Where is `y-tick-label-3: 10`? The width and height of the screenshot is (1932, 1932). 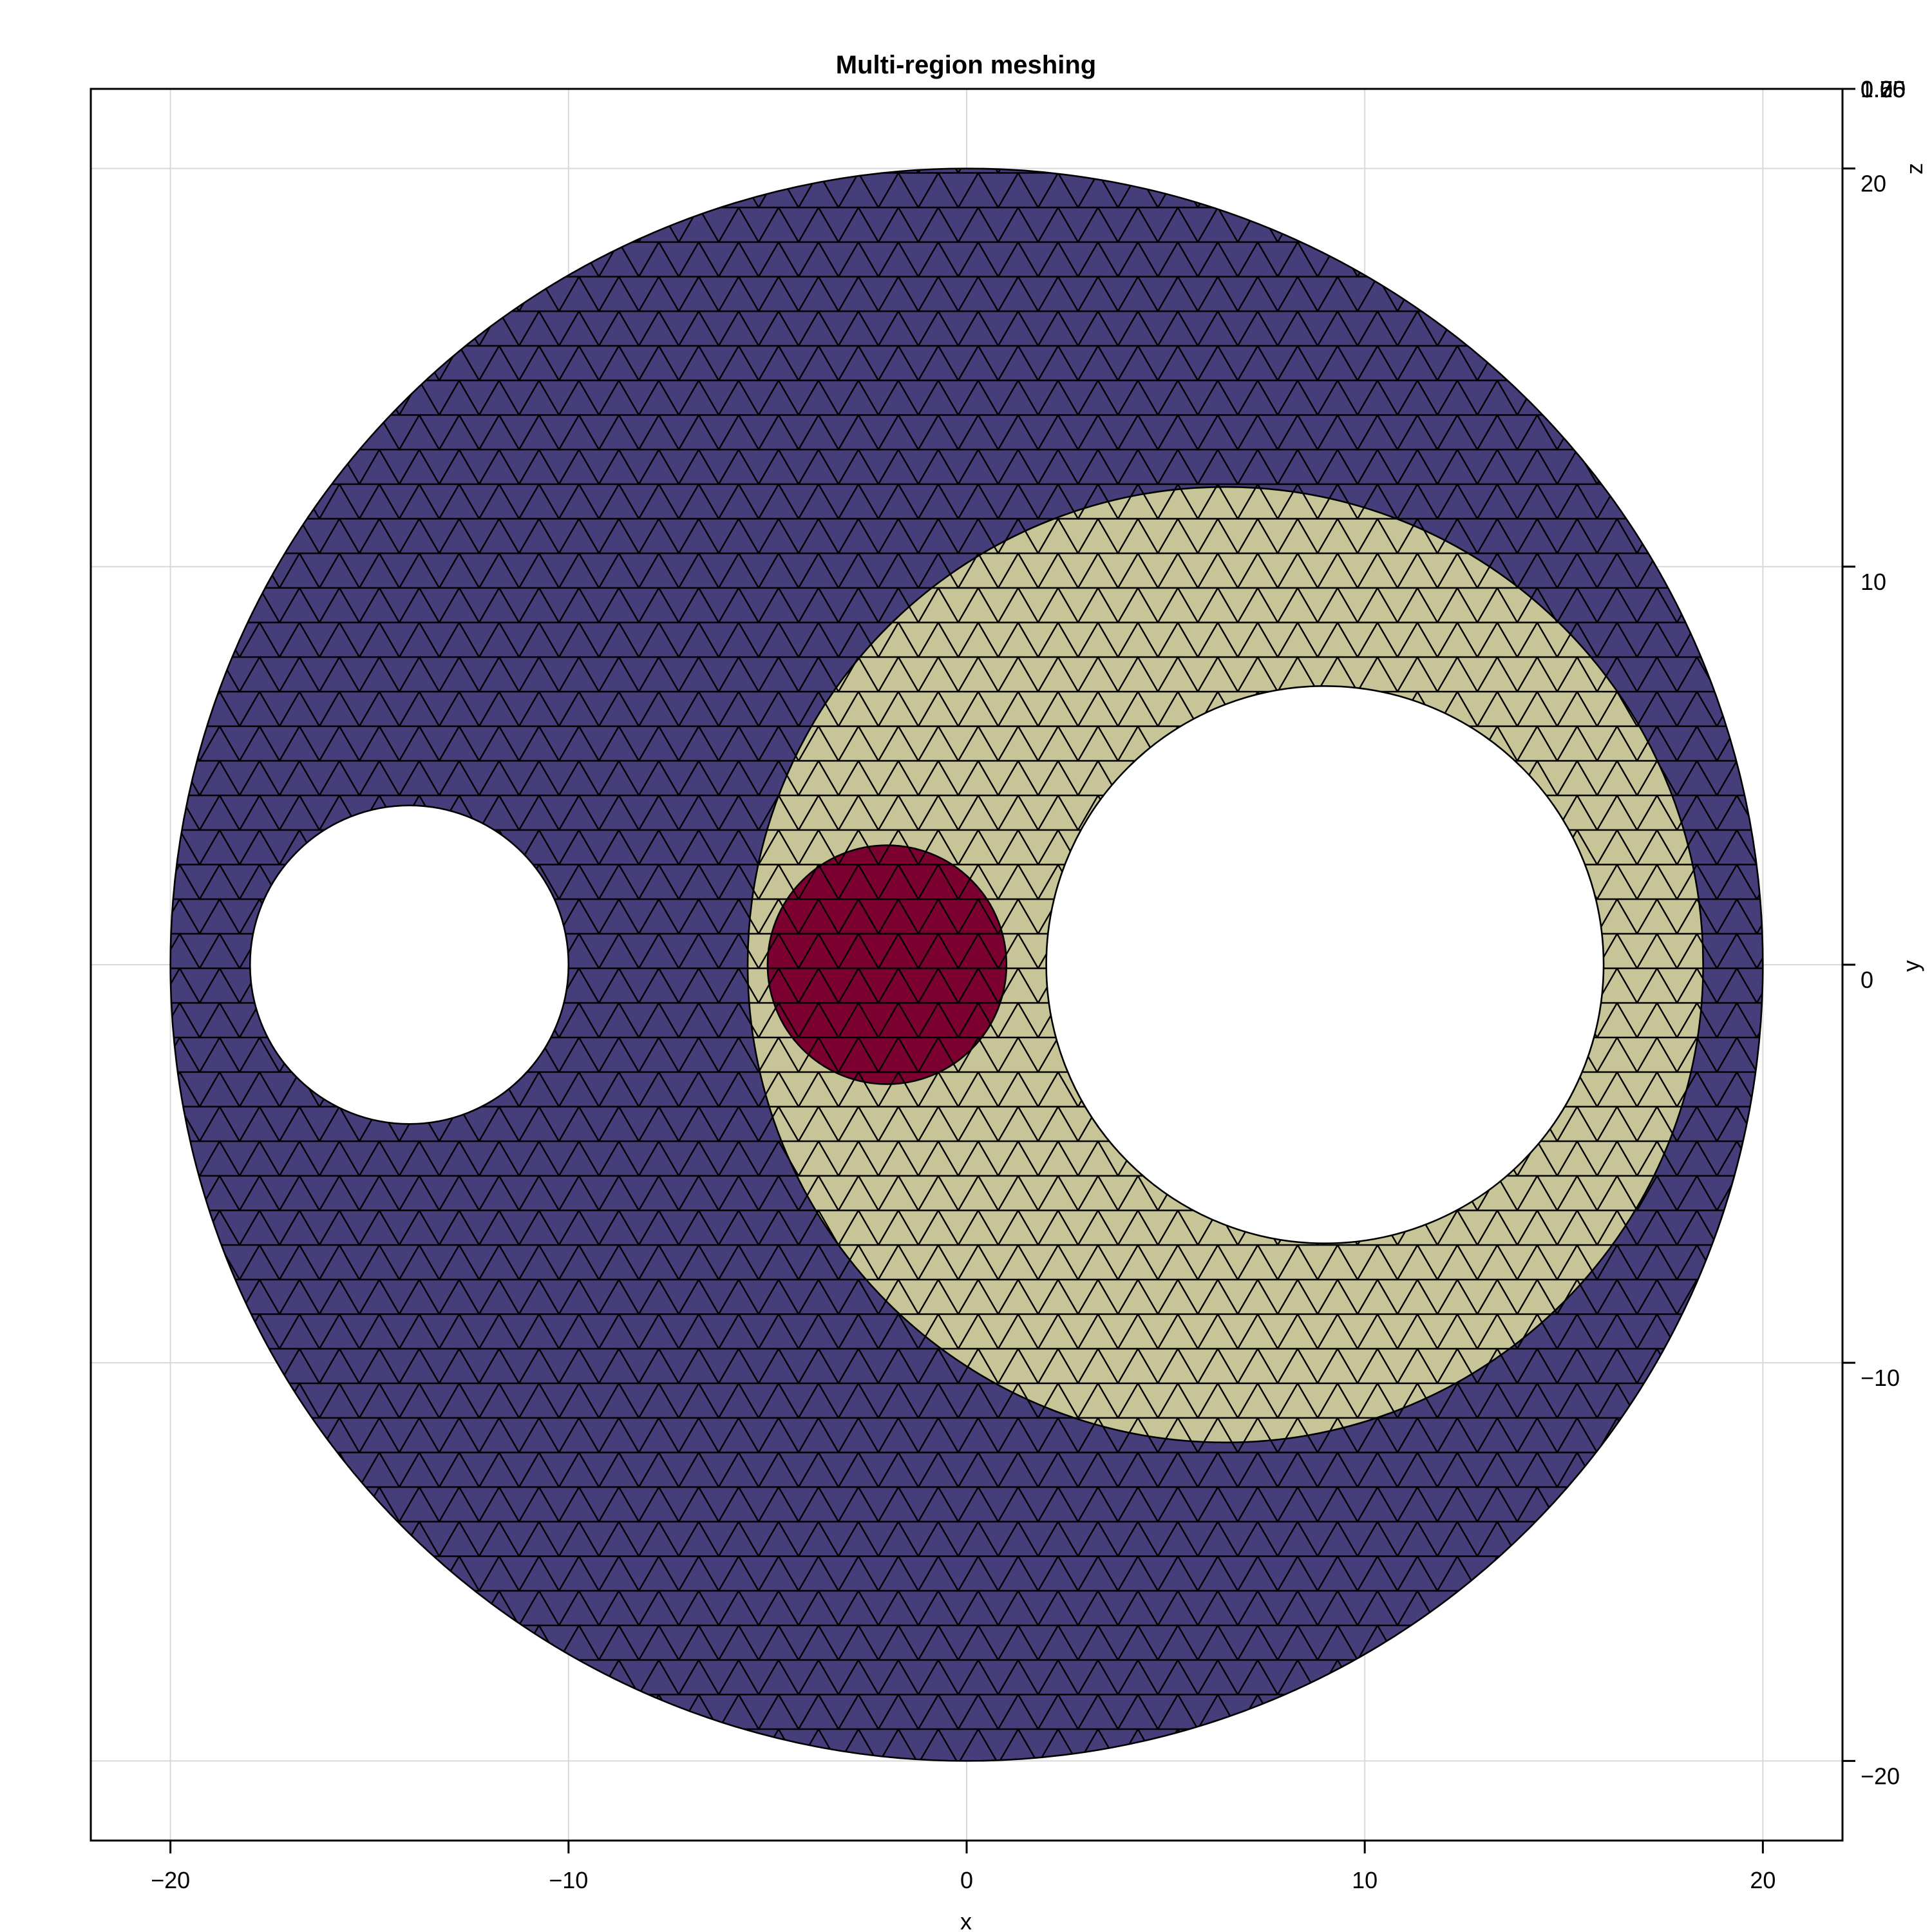
y-tick-label-3: 10 is located at coordinates (1874, 582).